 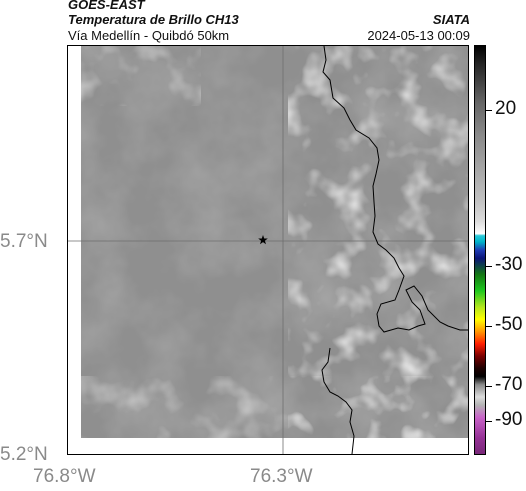 I want to click on lat-label-5-7: 5.7°N, so click(x=24, y=241).